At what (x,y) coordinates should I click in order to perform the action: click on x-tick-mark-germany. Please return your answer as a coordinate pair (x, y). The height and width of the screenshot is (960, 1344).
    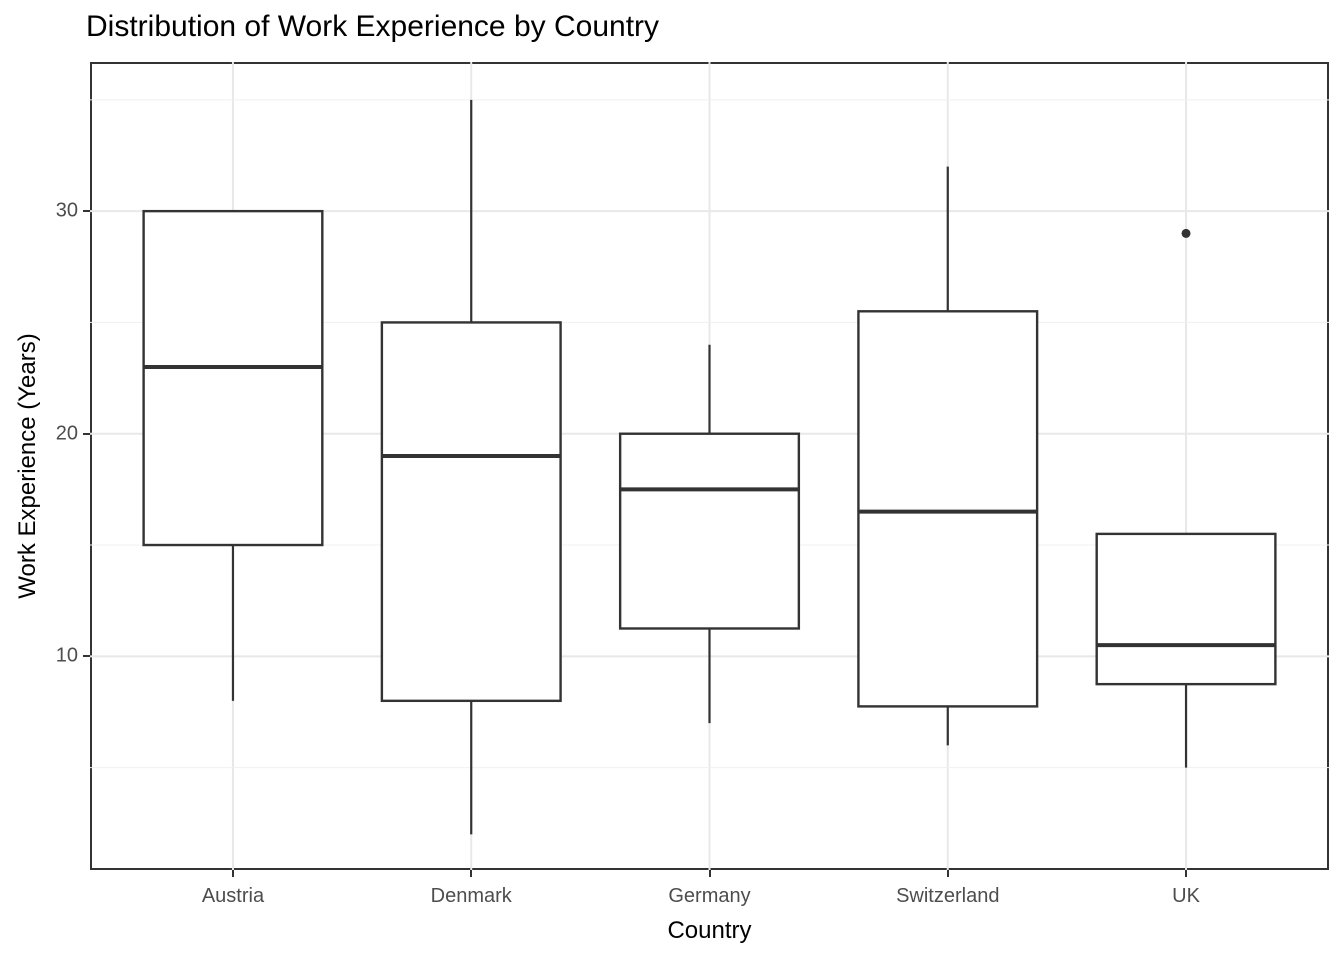
    Looking at the image, I should click on (709, 873).